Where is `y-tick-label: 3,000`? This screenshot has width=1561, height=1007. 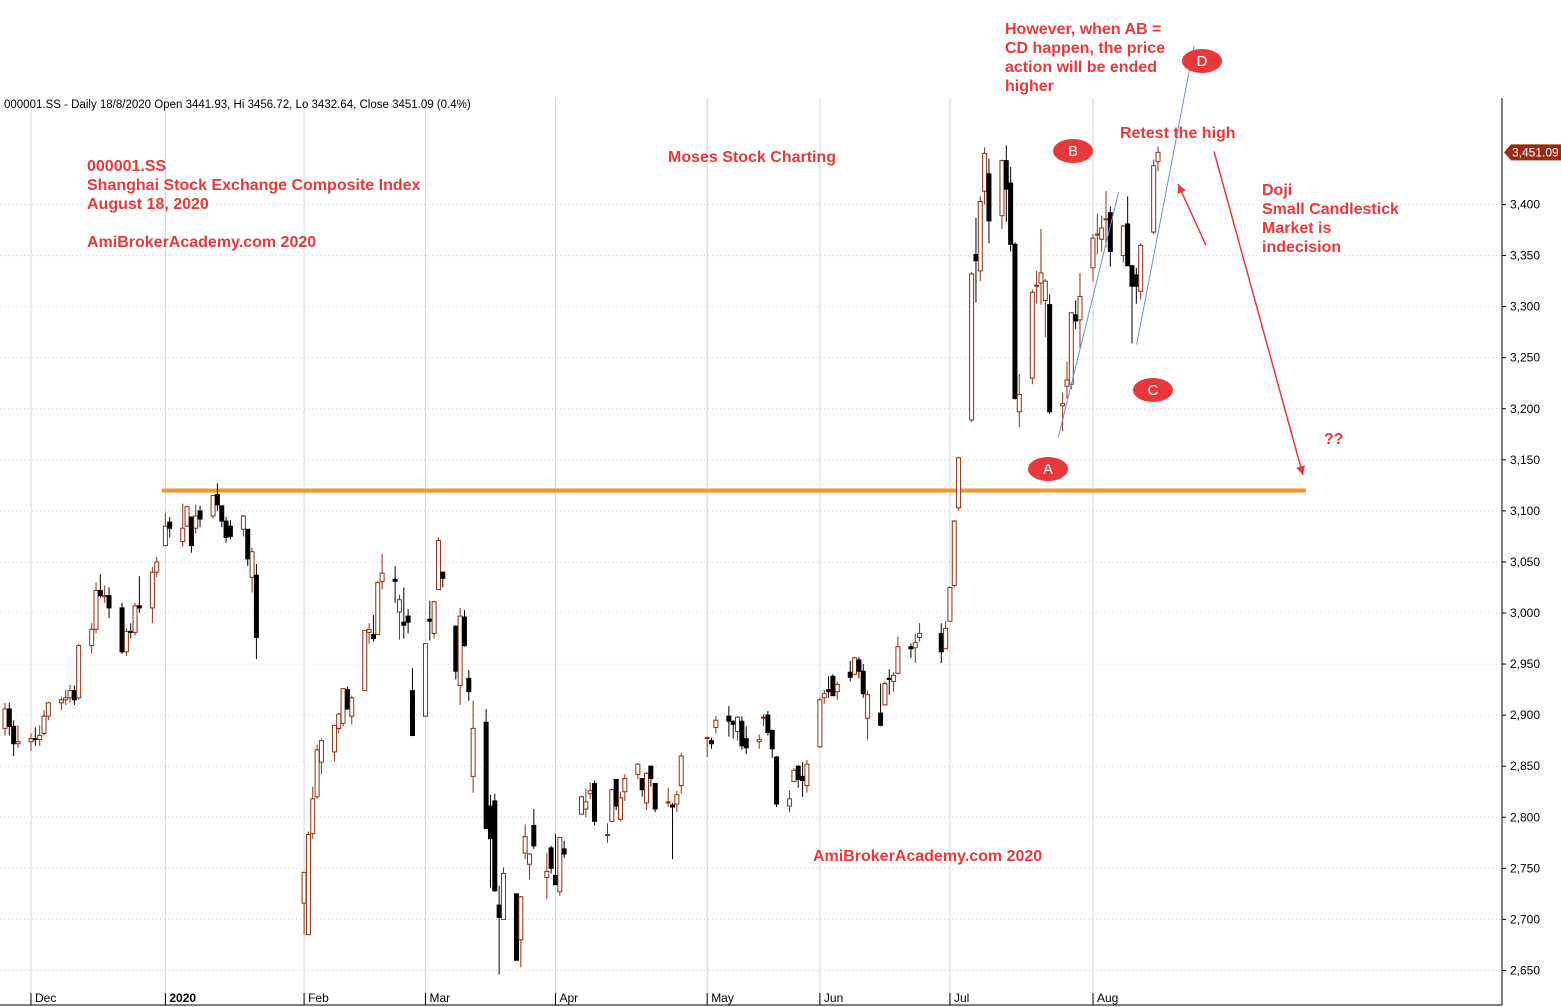
y-tick-label: 3,000 is located at coordinates (1525, 613).